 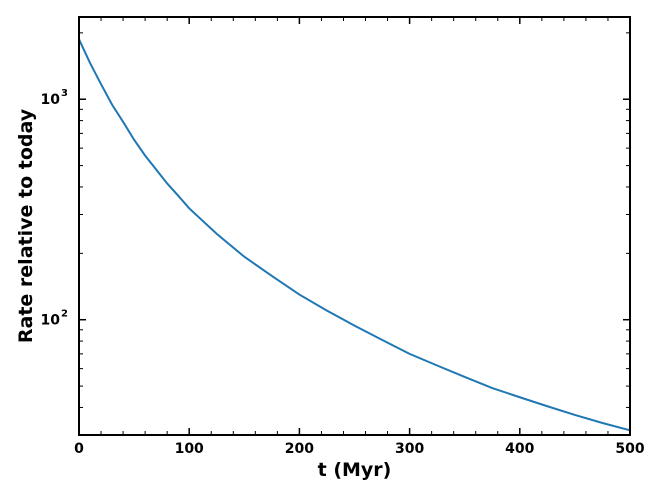 What do you see at coordinates (64, 314) in the screenshot?
I see `y-tick-exponent: 2` at bounding box center [64, 314].